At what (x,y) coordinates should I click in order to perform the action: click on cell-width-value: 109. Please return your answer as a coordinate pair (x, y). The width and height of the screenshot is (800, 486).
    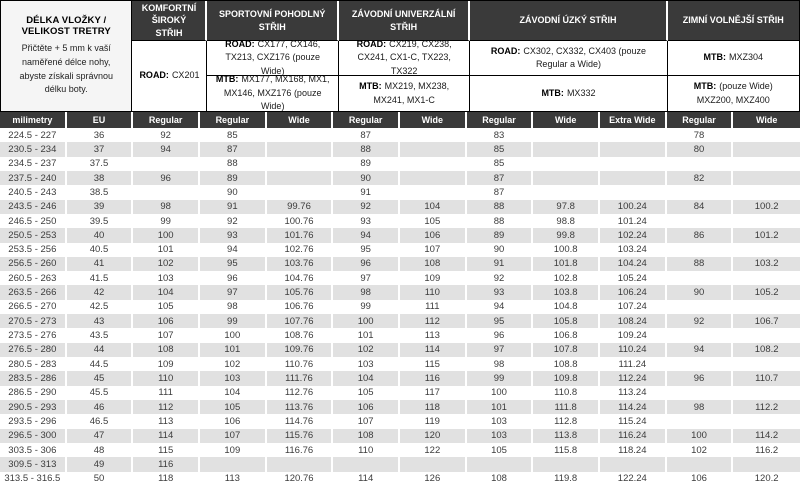
    Looking at the image, I should click on (433, 278).